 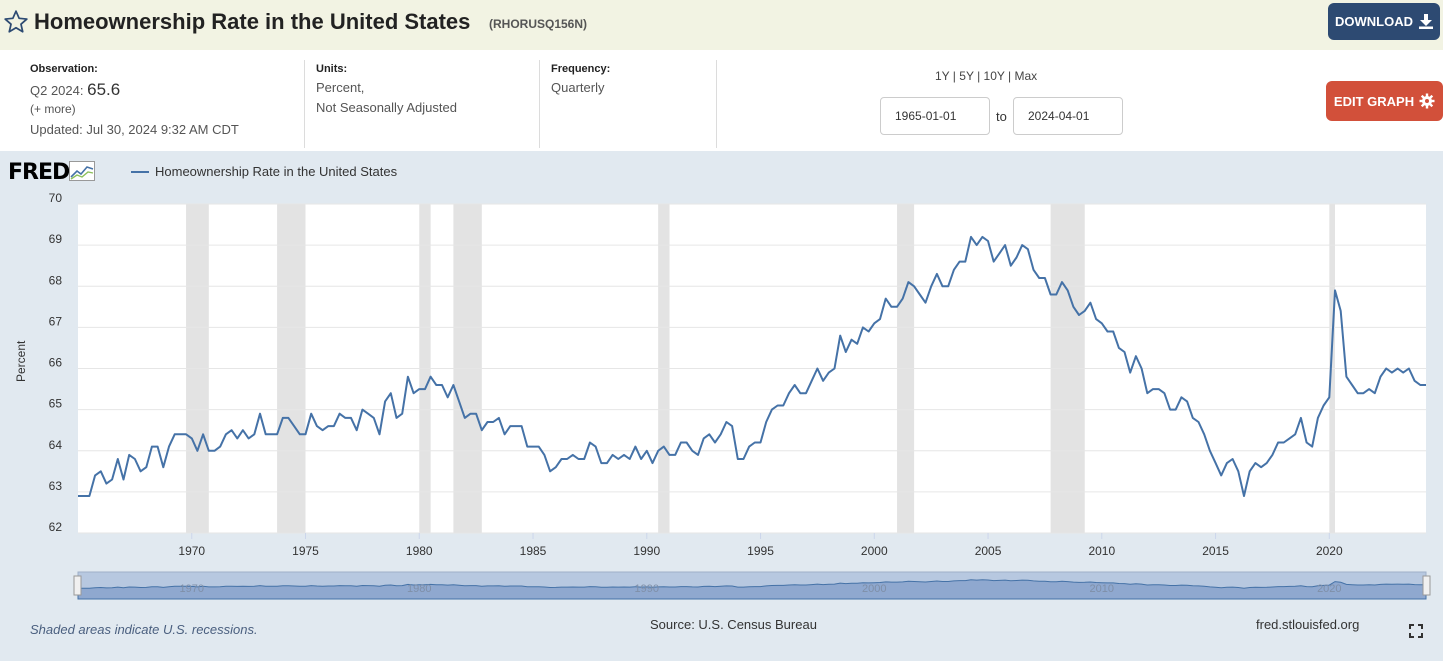 What do you see at coordinates (56, 404) in the screenshot?
I see `y-tick-label: 65` at bounding box center [56, 404].